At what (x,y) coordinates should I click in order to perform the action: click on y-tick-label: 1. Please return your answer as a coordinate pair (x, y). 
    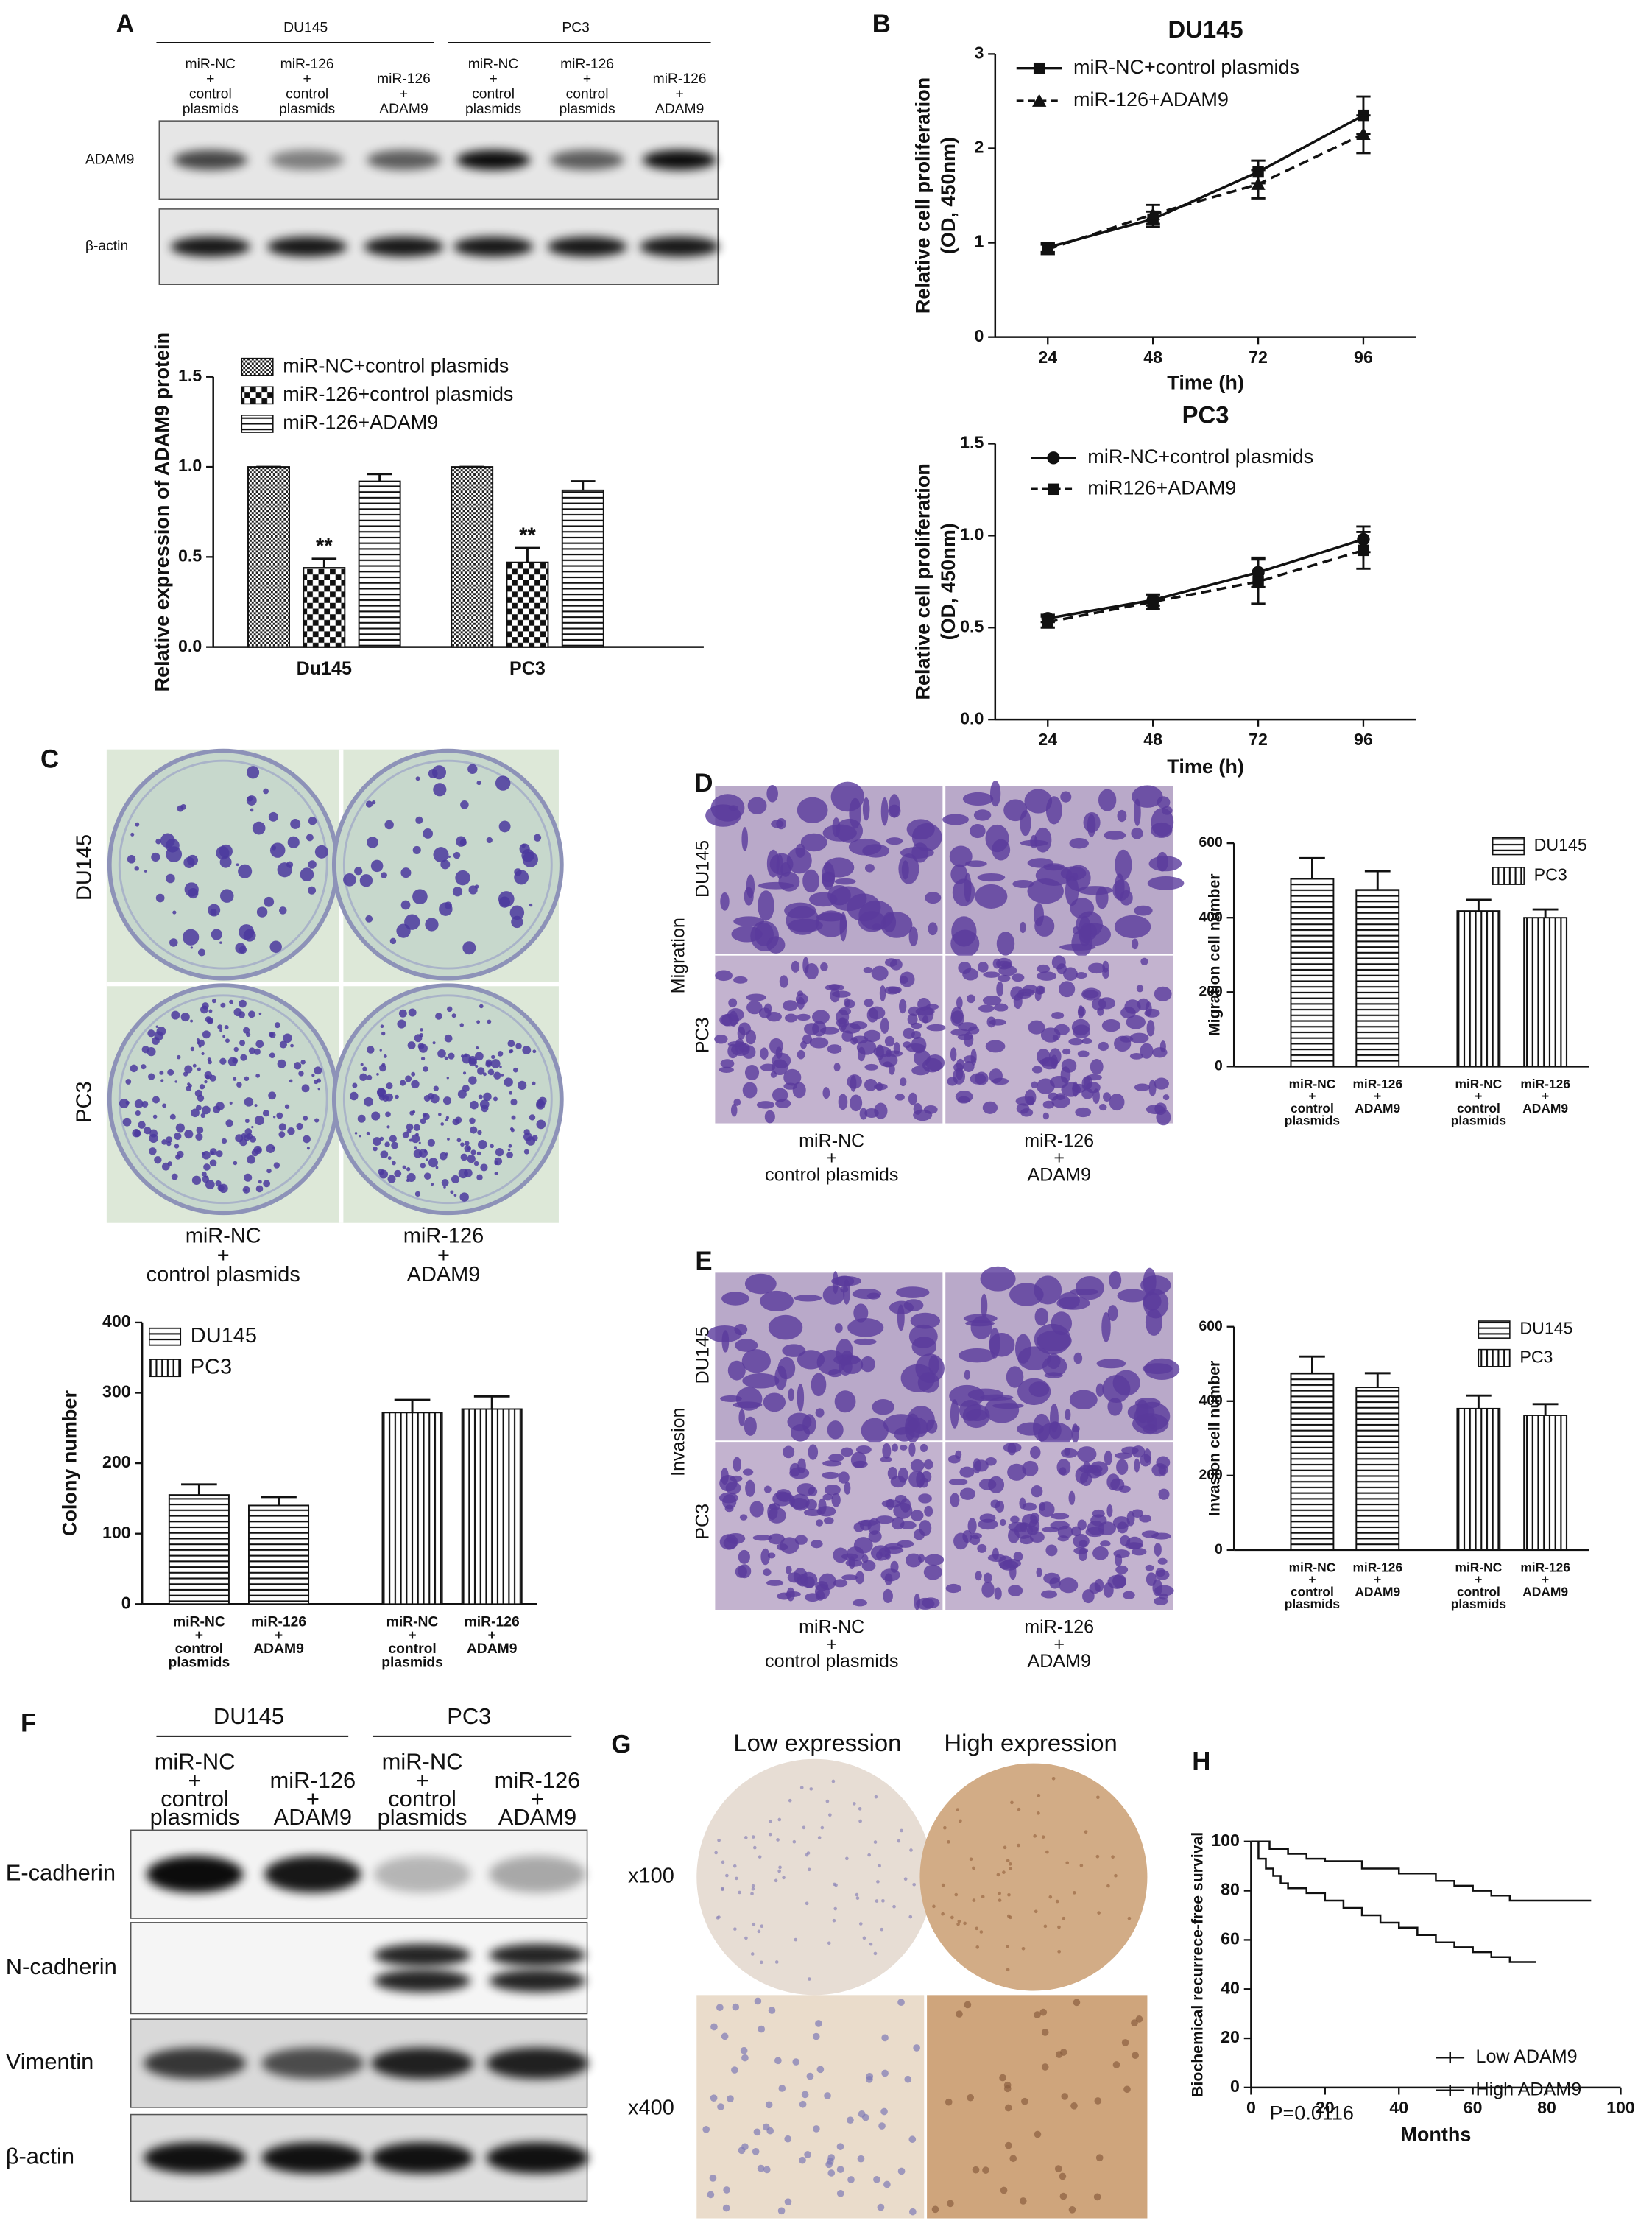
    Looking at the image, I should click on (979, 241).